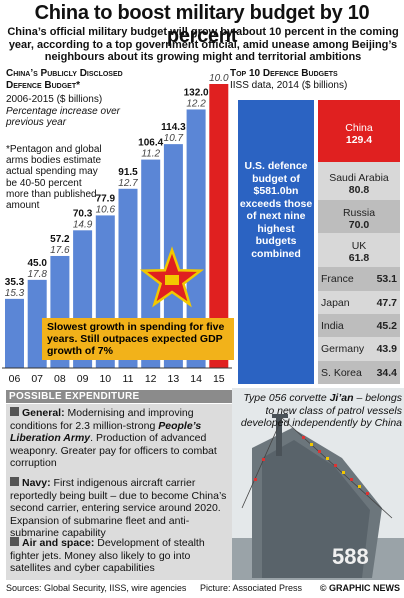 The width and height of the screenshot is (404, 598). Describe the element at coordinates (386, 279) in the screenshot. I see `rank-value: 53.1` at that location.